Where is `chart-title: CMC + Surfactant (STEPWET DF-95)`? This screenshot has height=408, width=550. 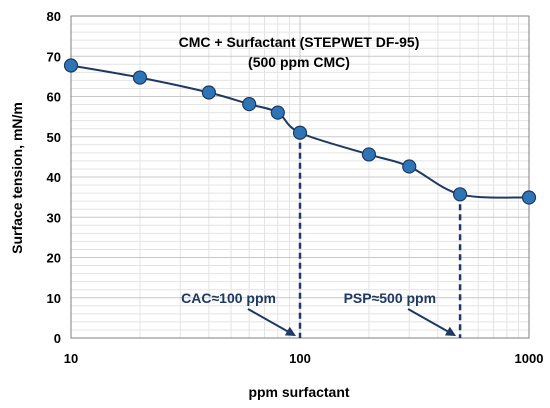
chart-title: CMC + Surfactant (STEPWET DF-95) is located at coordinates (299, 42).